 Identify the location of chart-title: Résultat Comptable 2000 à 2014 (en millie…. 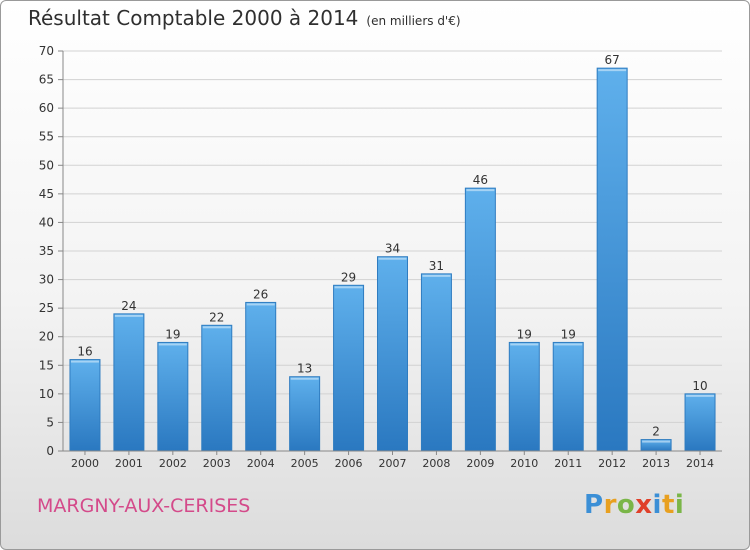
(244, 18).